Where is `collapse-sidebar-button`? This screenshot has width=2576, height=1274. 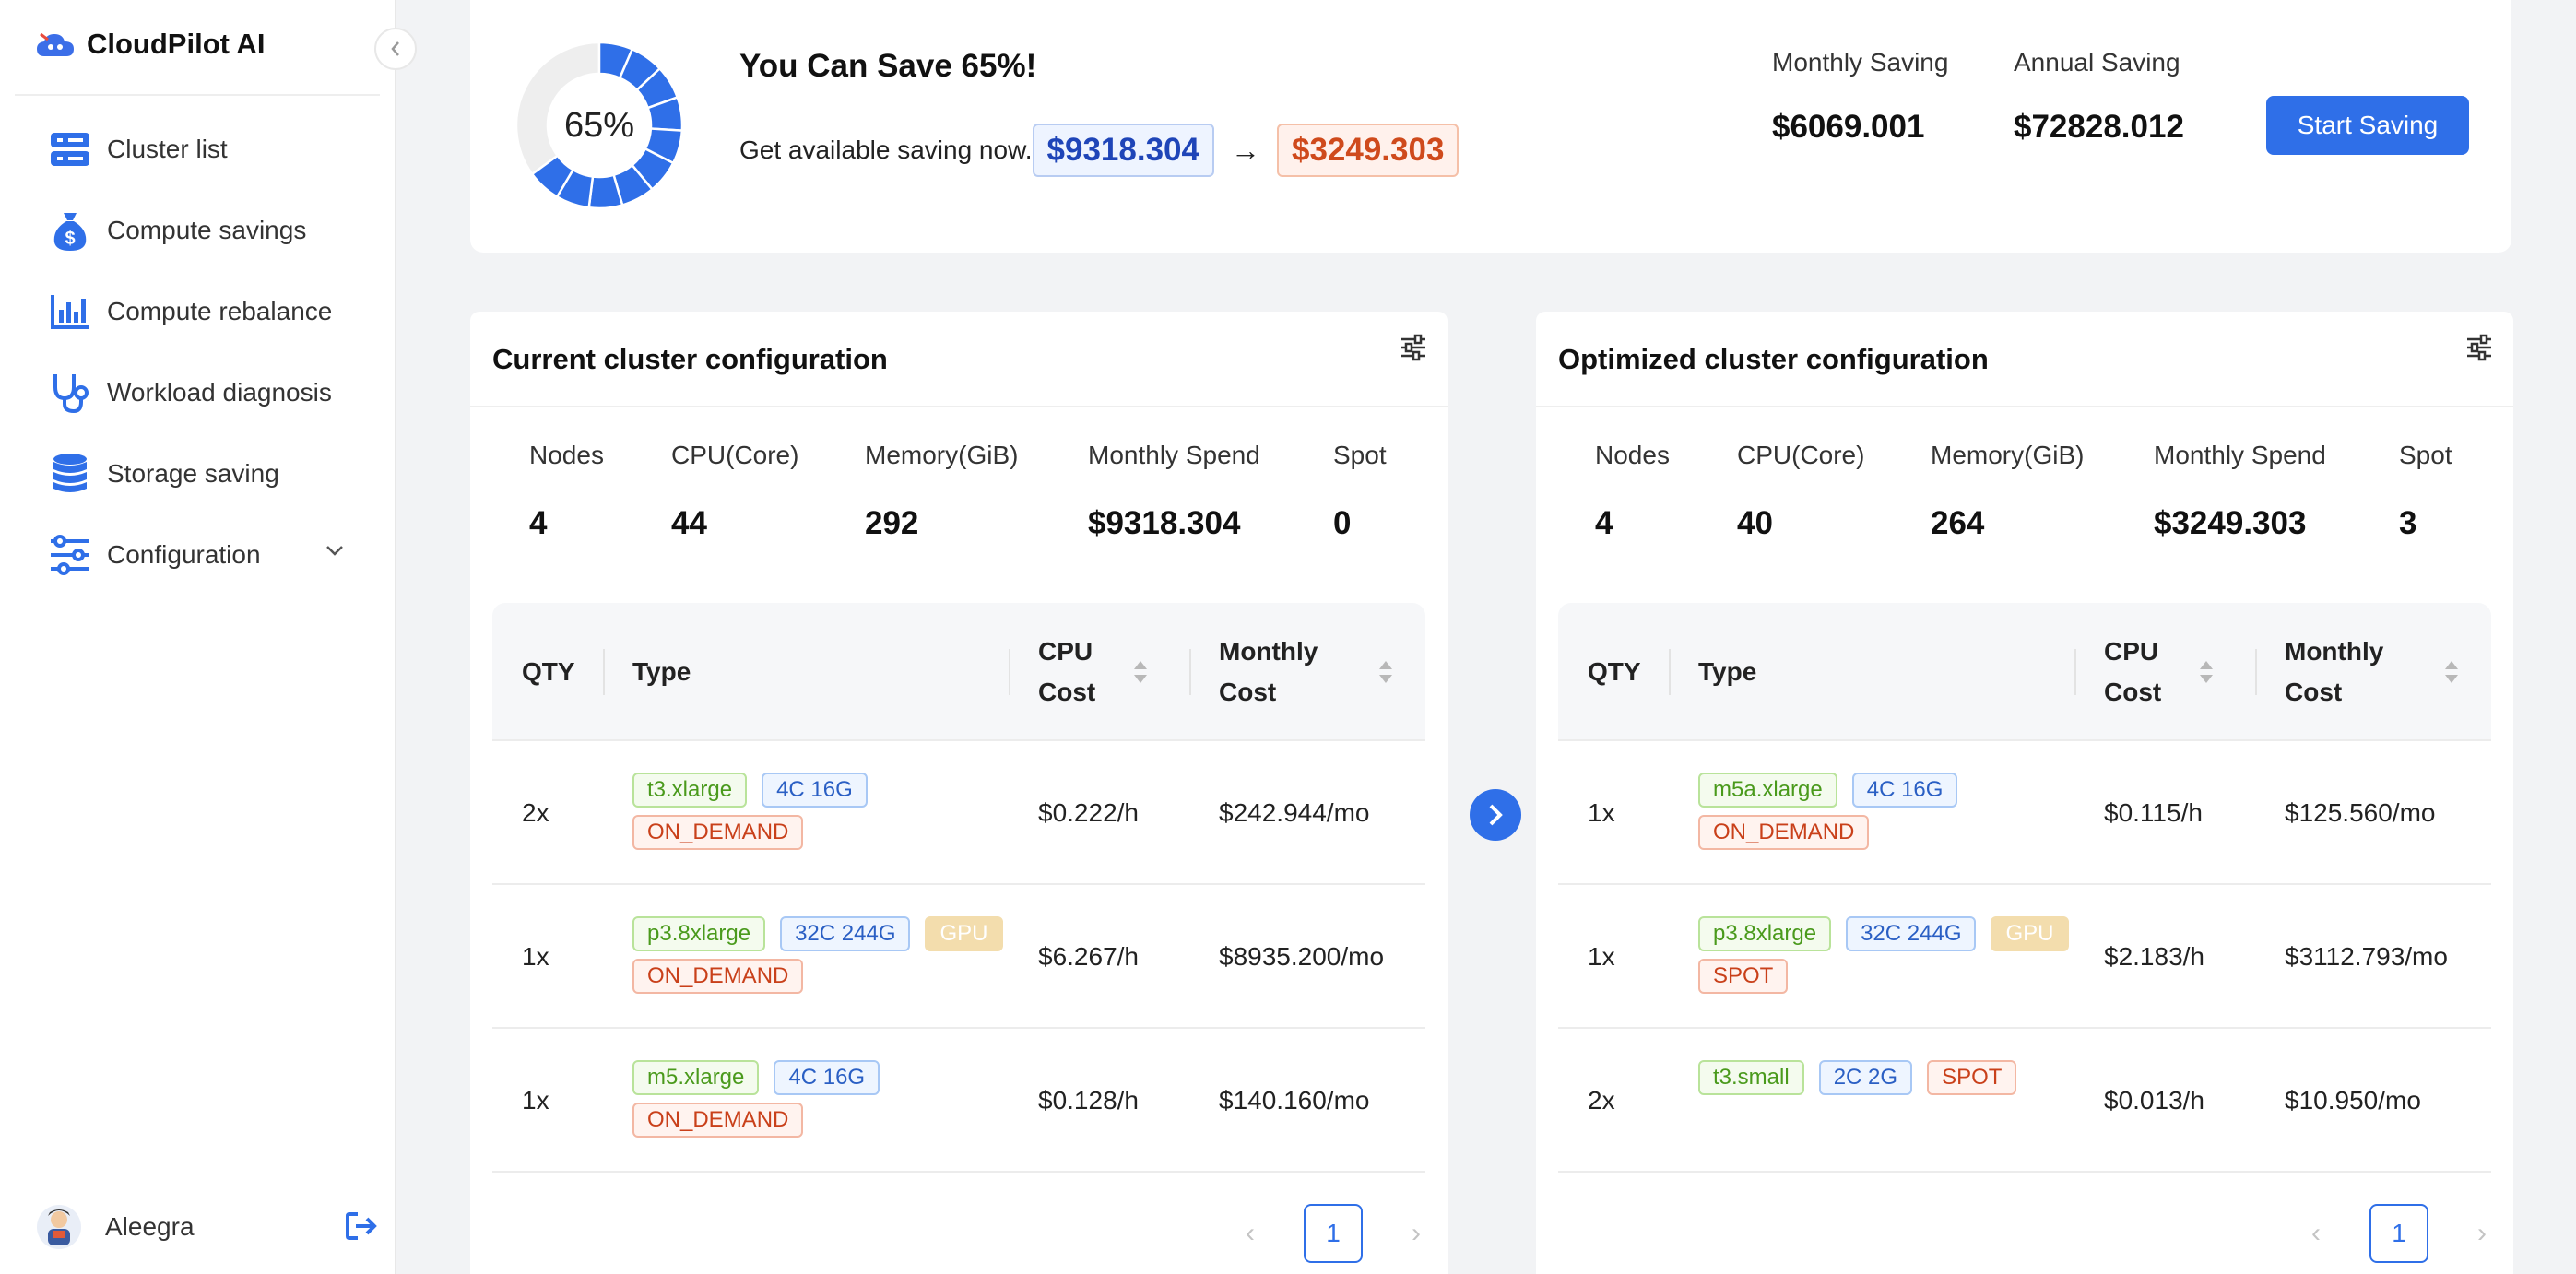
collapse-sidebar-button is located at coordinates (395, 49).